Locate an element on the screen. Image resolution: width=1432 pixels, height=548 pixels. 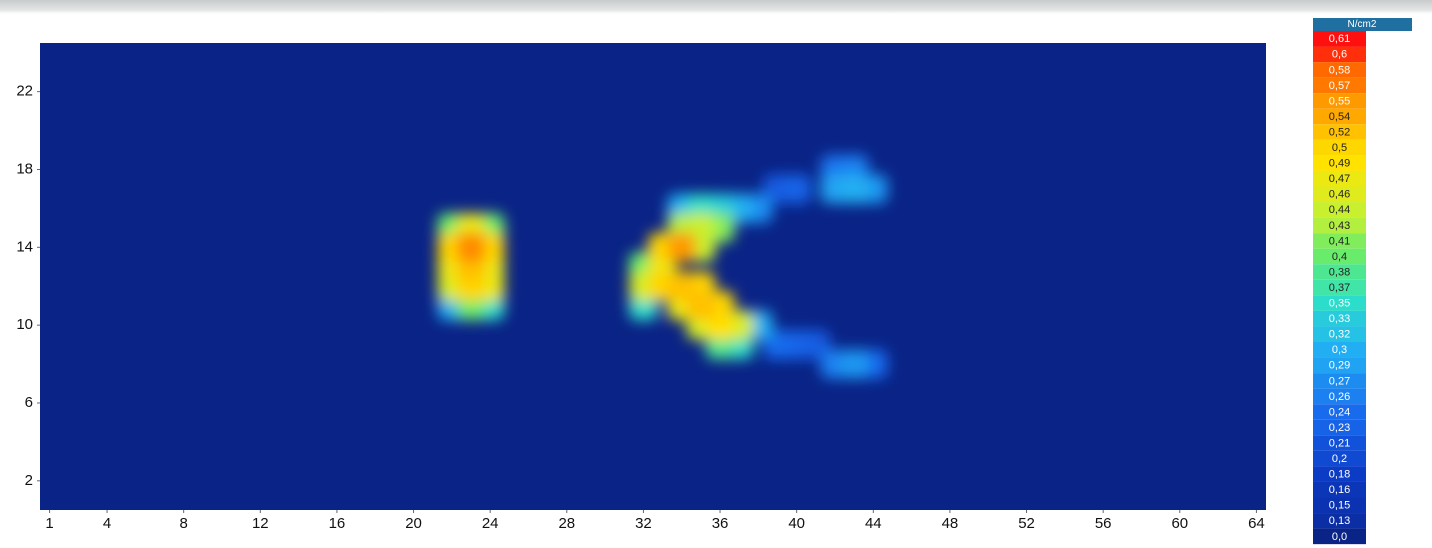
x-tick-label: 16 is located at coordinates (337, 523).